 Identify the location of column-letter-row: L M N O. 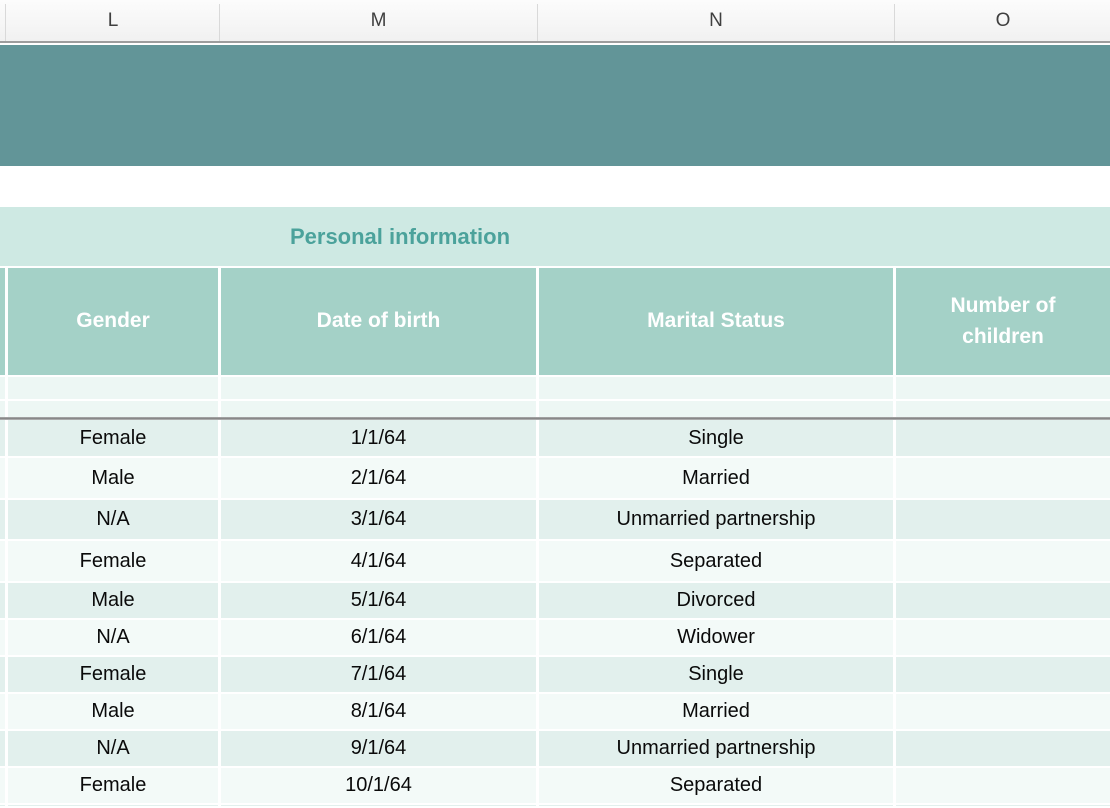
(555, 21).